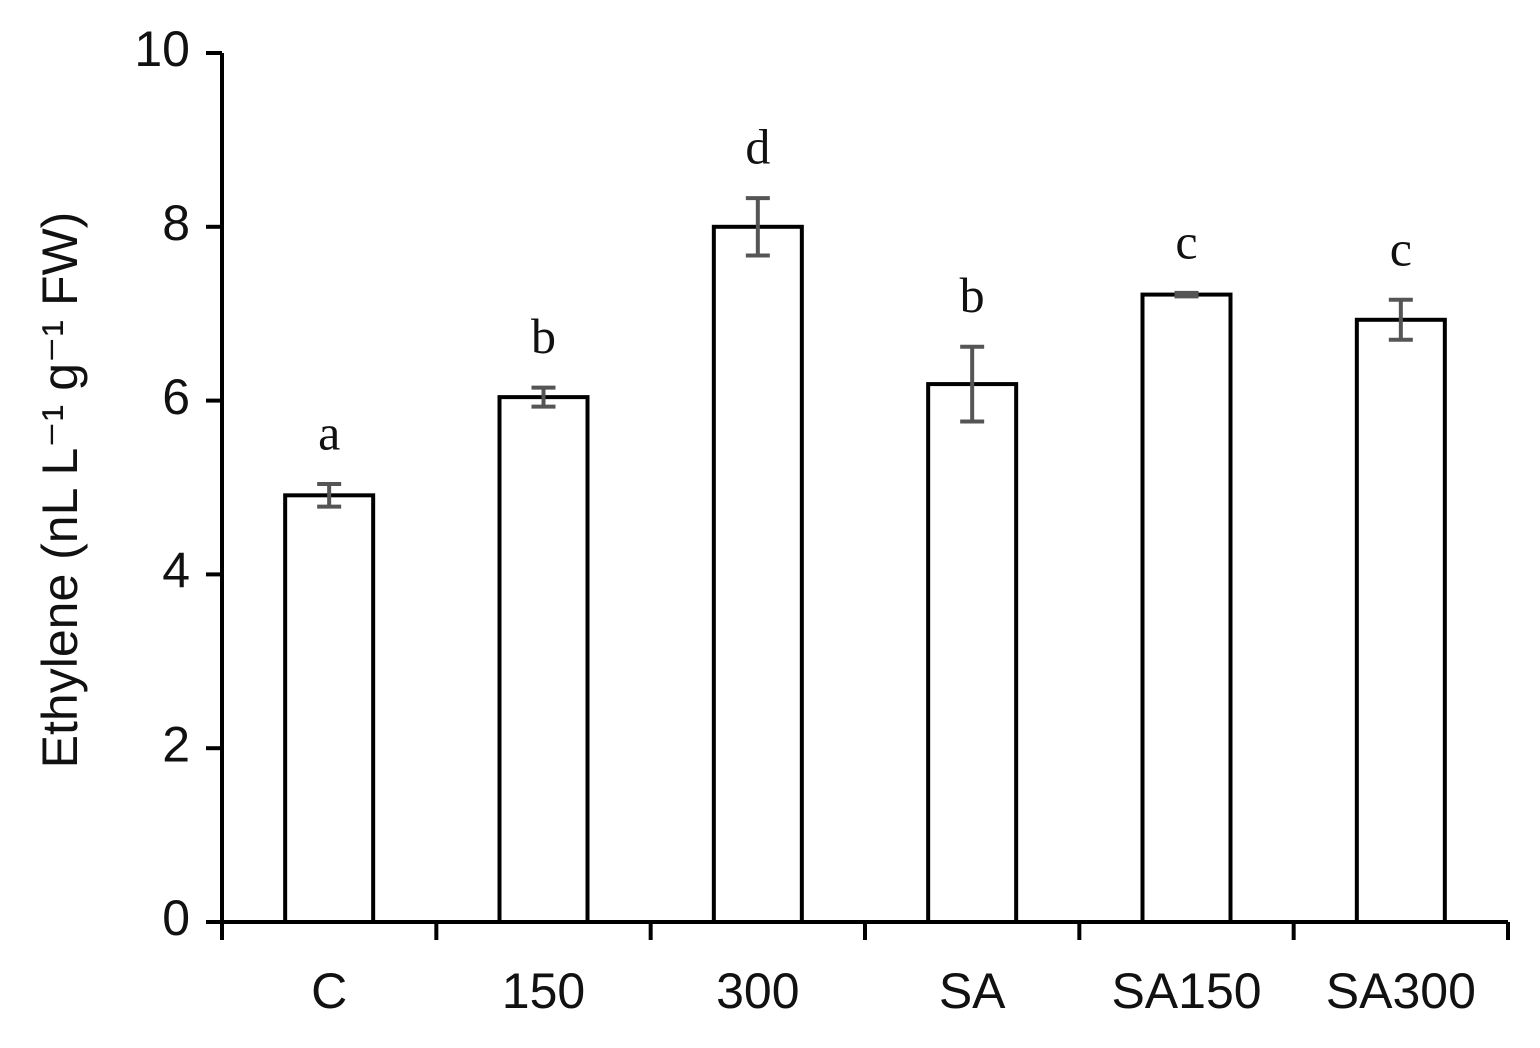  I want to click on y-tick-label: 2, so click(176, 744).